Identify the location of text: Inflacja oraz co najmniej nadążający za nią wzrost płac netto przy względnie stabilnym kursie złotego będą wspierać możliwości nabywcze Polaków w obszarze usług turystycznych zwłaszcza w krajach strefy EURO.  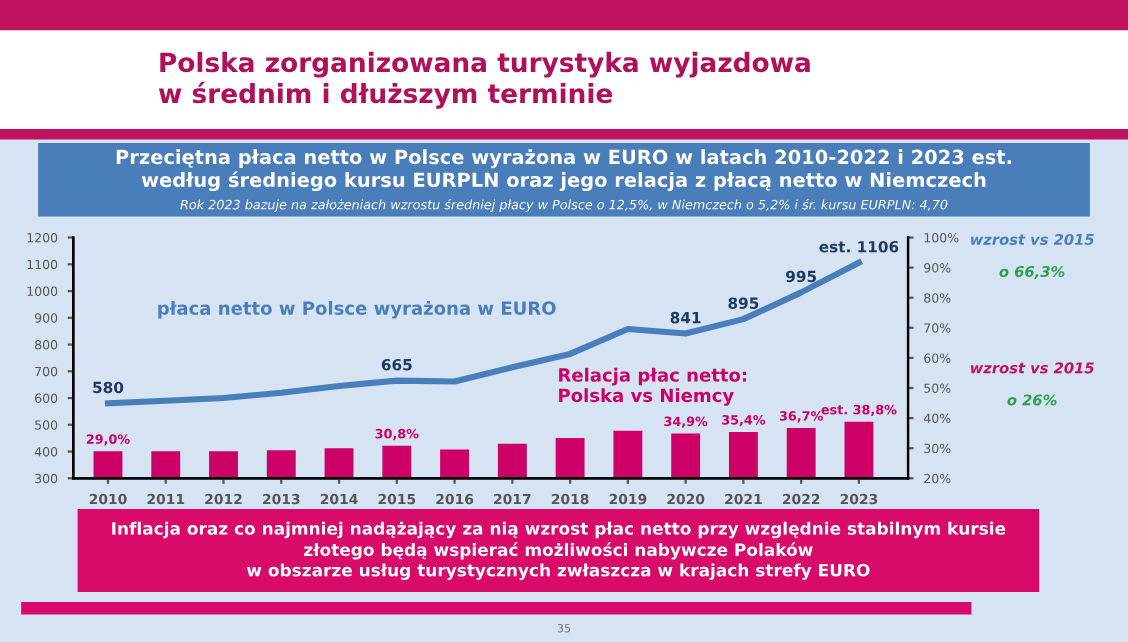
(559, 550).